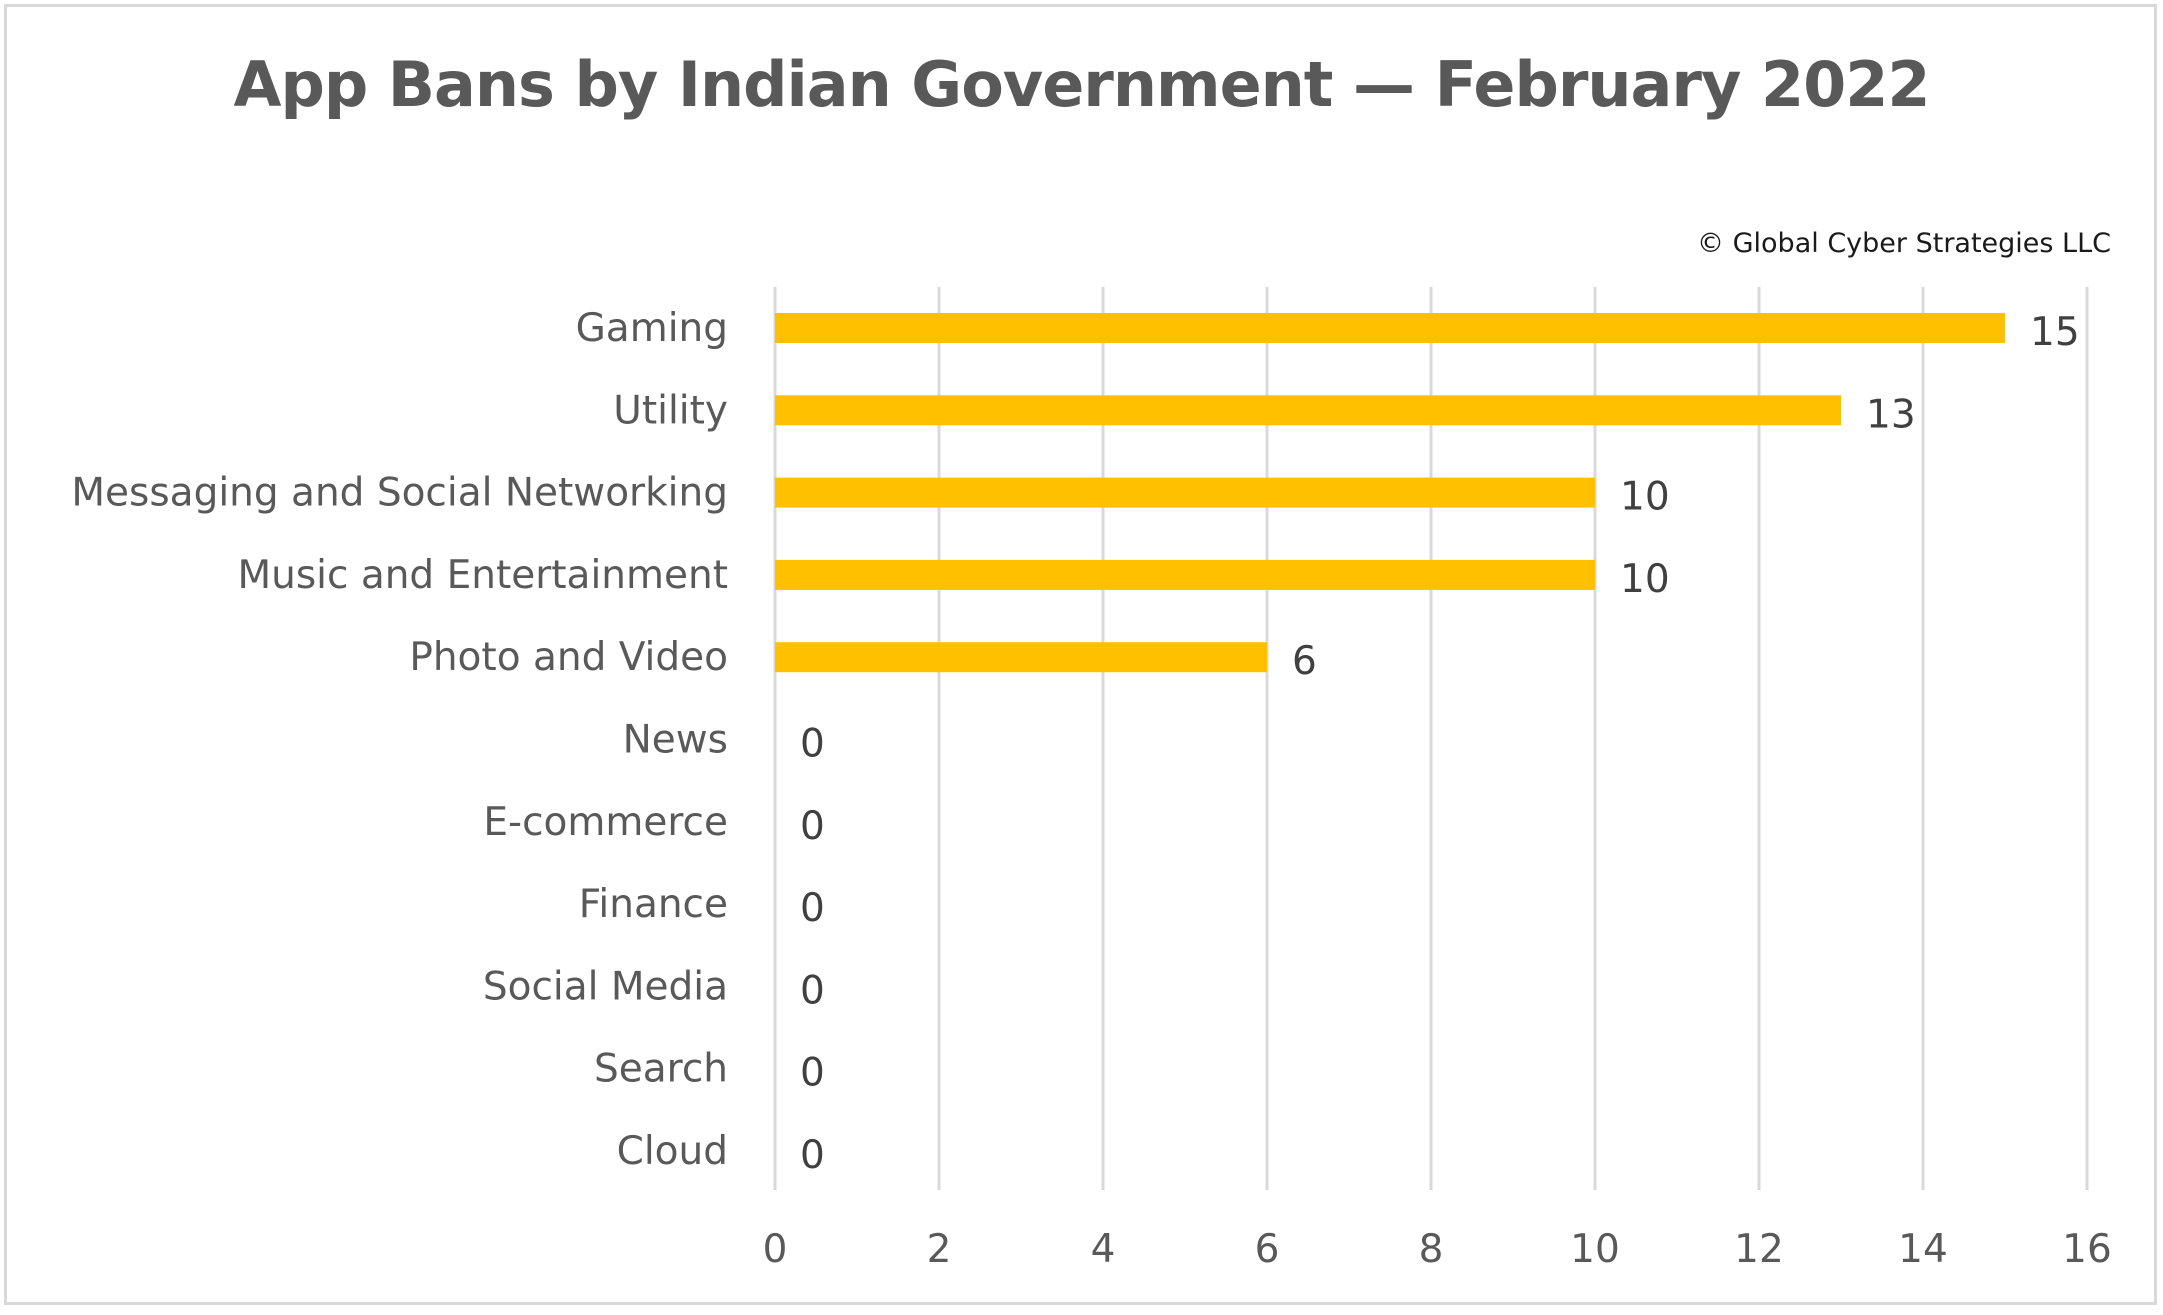 The image size is (2163, 1315). Describe the element at coordinates (675, 740) in the screenshot. I see `category-label-news: News` at that location.